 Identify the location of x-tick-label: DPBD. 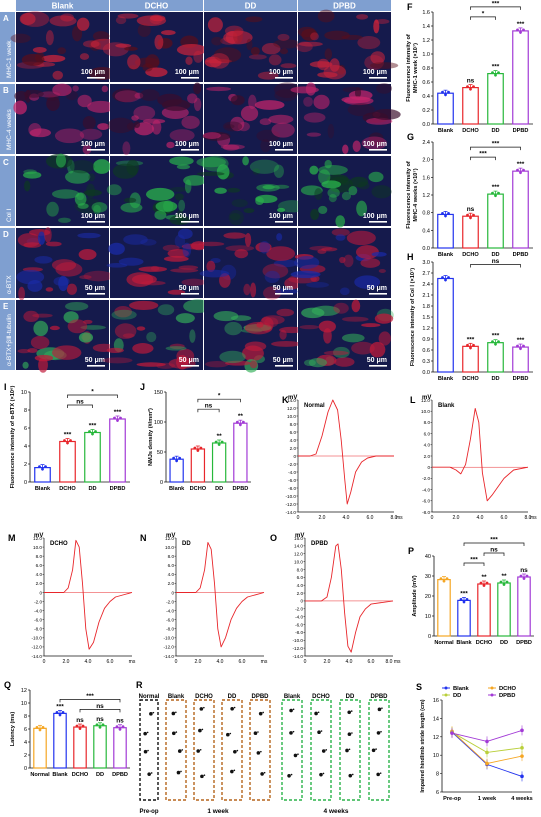
(118, 489).